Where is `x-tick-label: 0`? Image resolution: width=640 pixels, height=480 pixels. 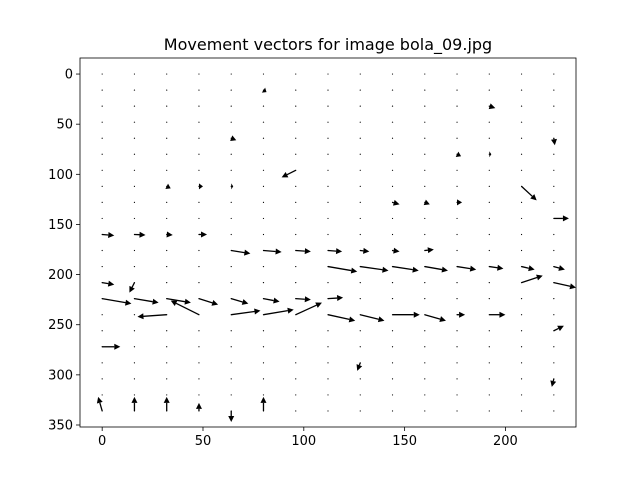
x-tick-label: 0 is located at coordinates (102, 441).